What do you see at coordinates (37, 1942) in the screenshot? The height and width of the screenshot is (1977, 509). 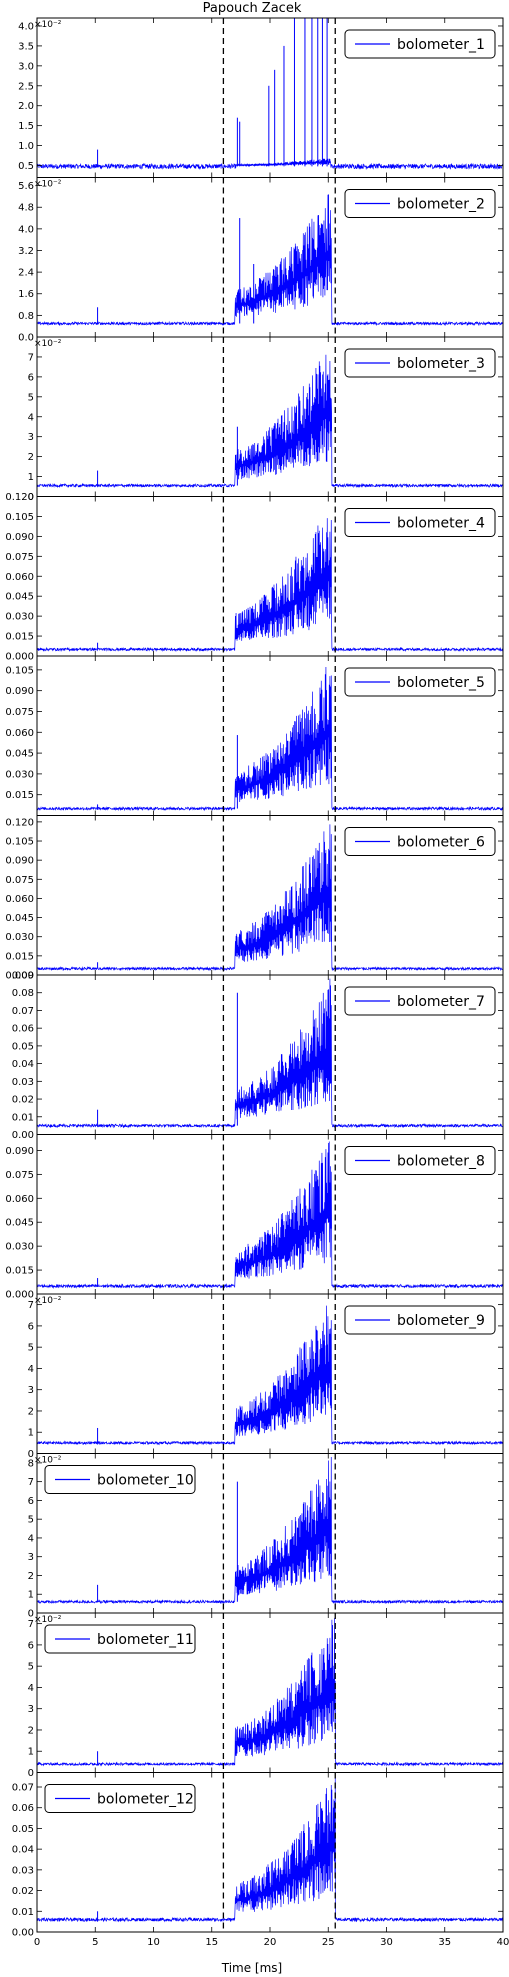 I see `x-tick-label: 0` at bounding box center [37, 1942].